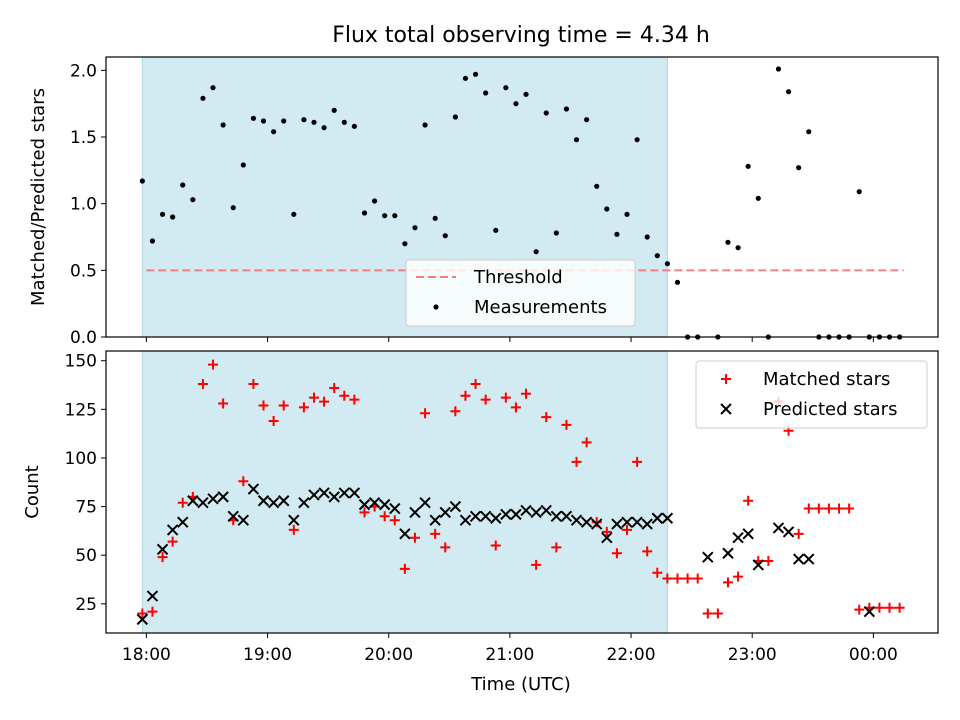 This screenshot has height=720, width=960. I want to click on y-tick-label: 2.0, so click(83, 71).